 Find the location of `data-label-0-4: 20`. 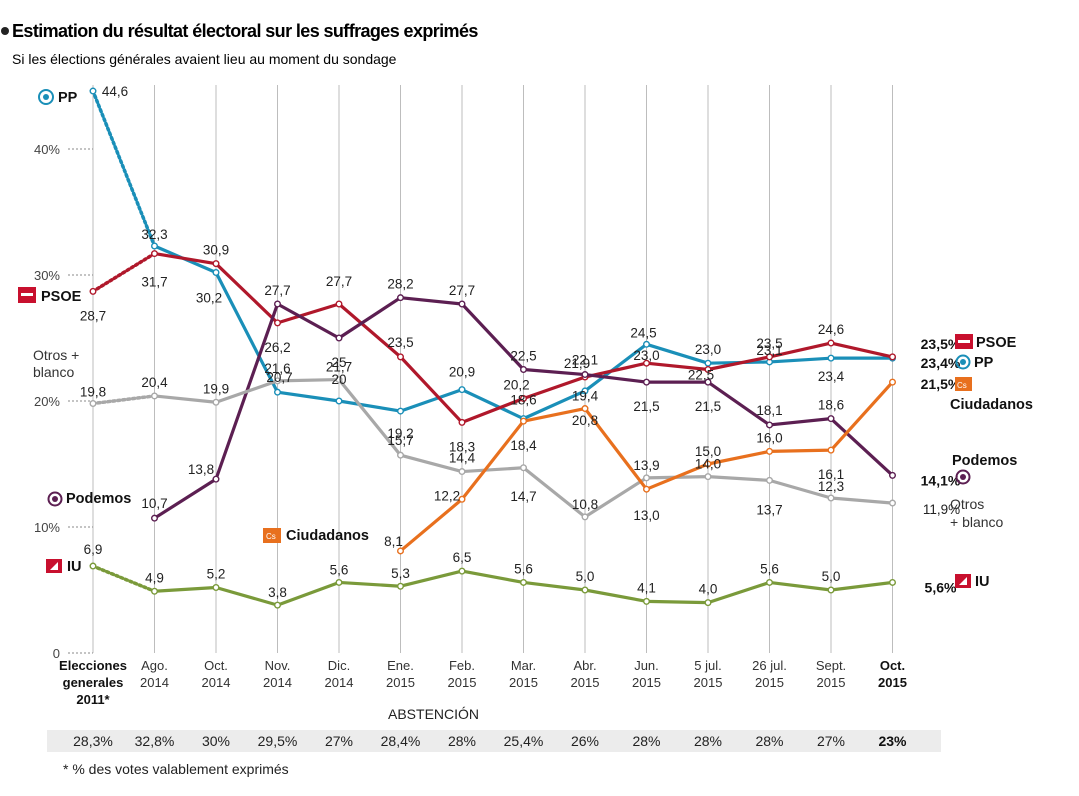

data-label-0-4: 20 is located at coordinates (338, 379).